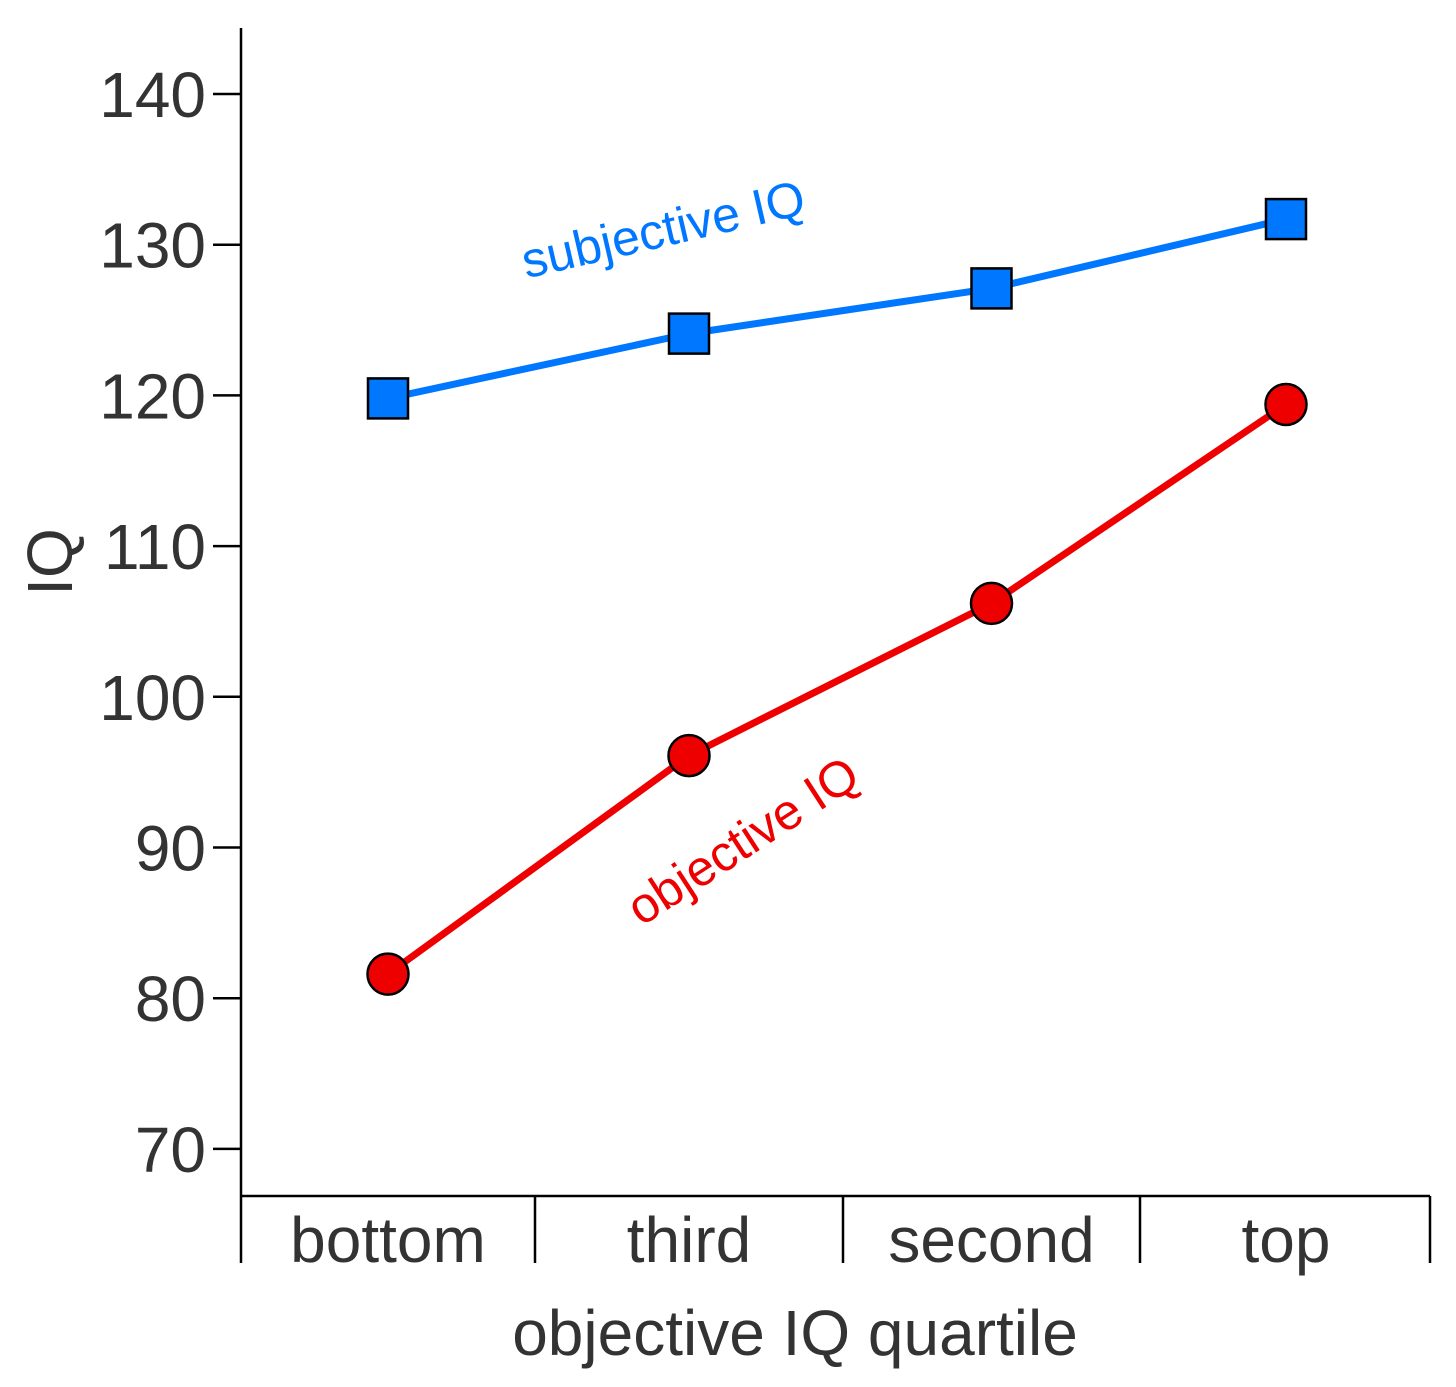  I want to click on data-point-subjective-iq-second, so click(991, 288).